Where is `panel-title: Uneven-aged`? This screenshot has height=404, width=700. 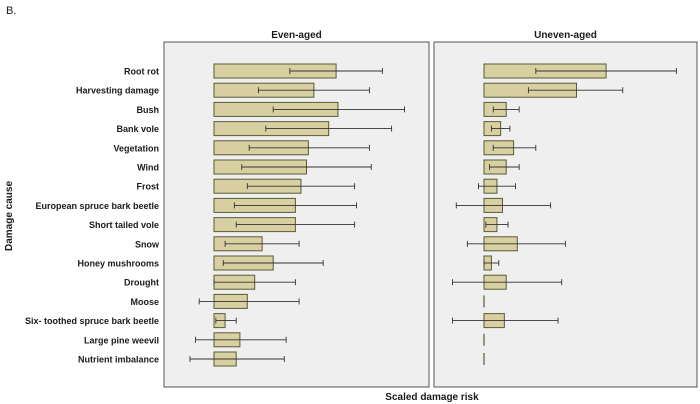 panel-title: Uneven-aged is located at coordinates (565, 35).